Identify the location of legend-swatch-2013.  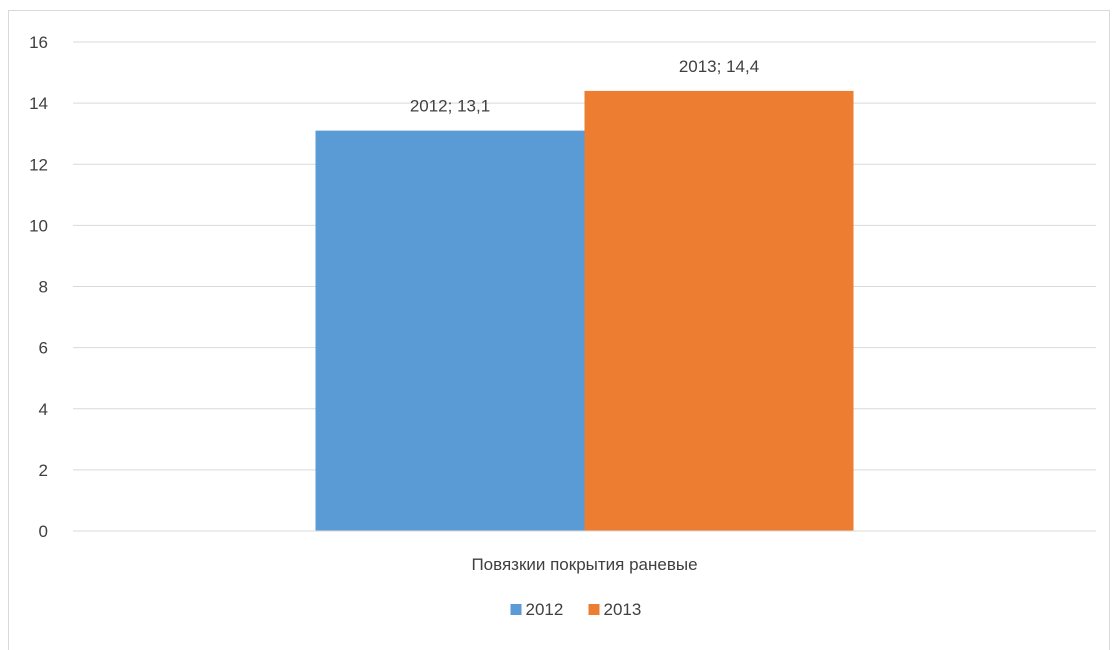
(594, 609).